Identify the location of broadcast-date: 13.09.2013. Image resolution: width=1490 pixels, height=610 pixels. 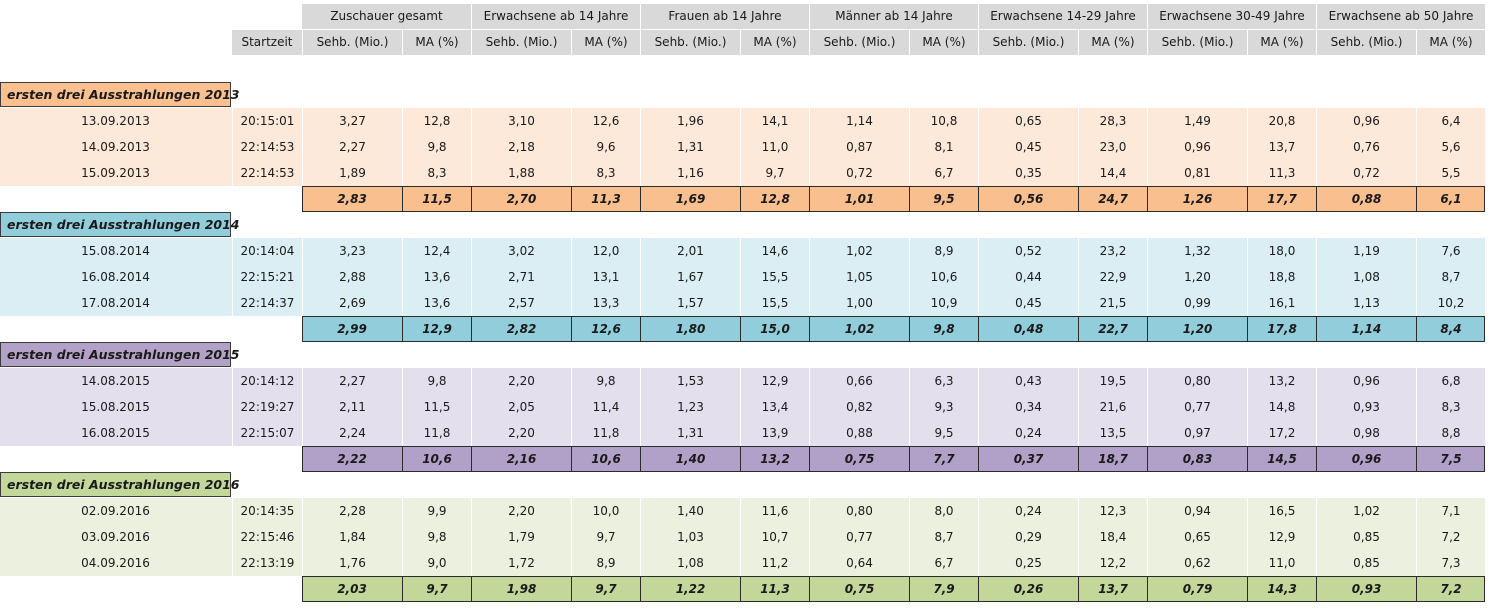
(115, 121).